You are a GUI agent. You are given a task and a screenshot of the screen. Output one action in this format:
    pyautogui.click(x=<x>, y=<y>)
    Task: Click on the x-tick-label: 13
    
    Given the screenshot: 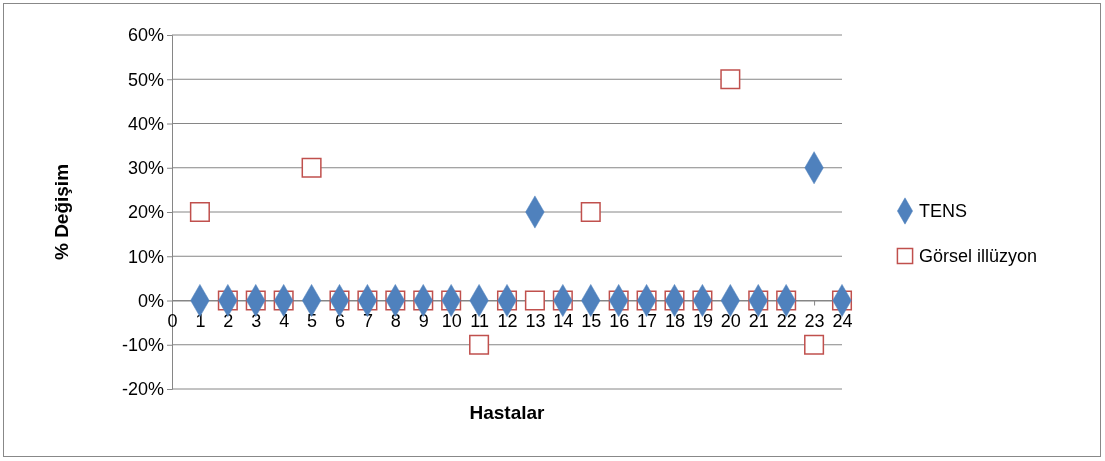 What is the action you would take?
    pyautogui.click(x=535, y=320)
    